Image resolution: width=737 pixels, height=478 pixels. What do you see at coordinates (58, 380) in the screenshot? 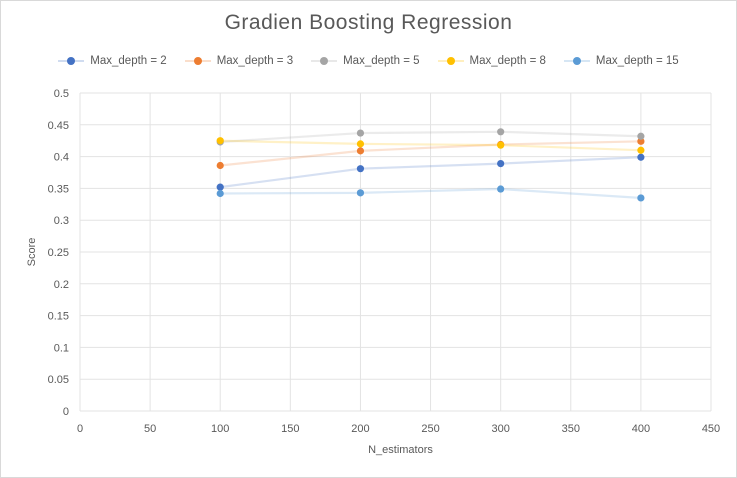
I see `y-tick-label: 0.05` at bounding box center [58, 380].